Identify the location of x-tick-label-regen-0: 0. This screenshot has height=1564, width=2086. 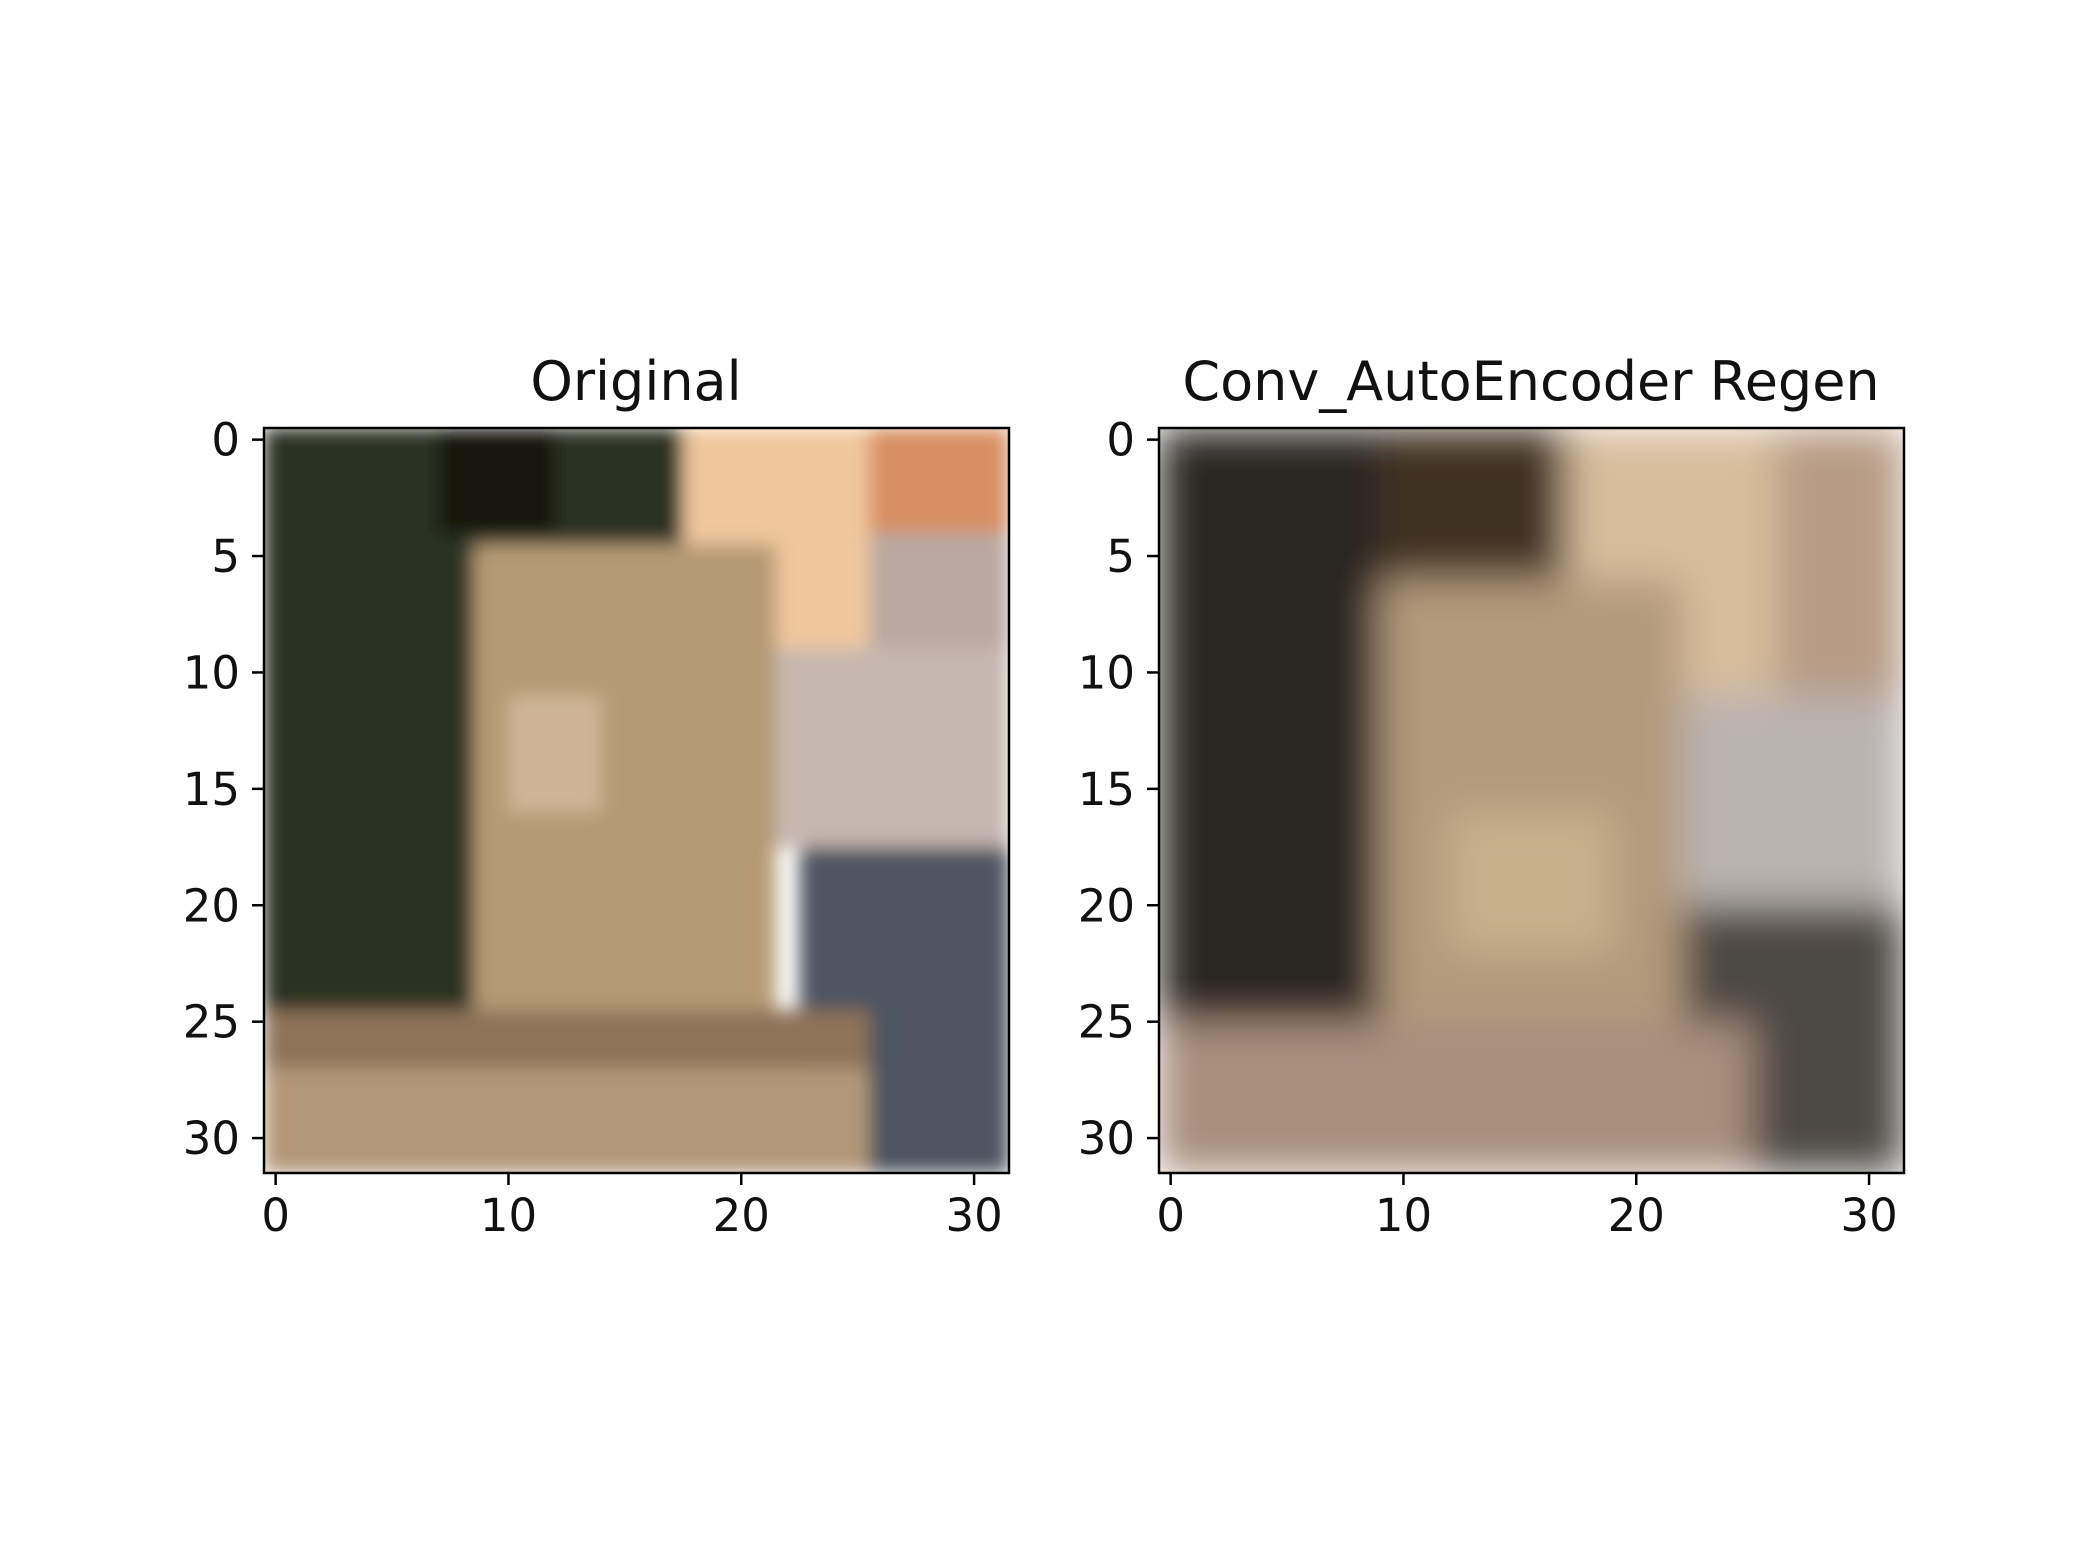
(1170, 1215).